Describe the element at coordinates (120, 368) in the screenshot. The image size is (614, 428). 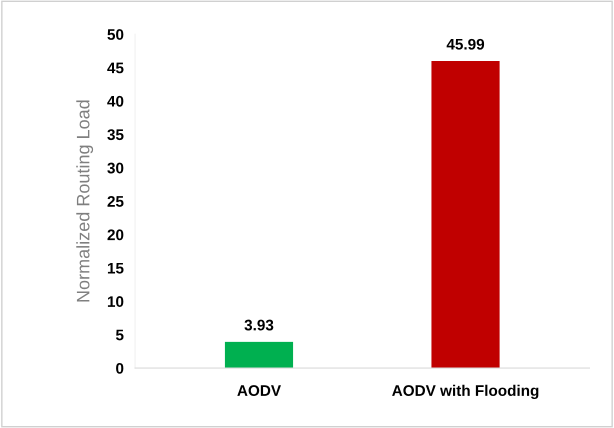
I see `y-tick-label: 0` at that location.